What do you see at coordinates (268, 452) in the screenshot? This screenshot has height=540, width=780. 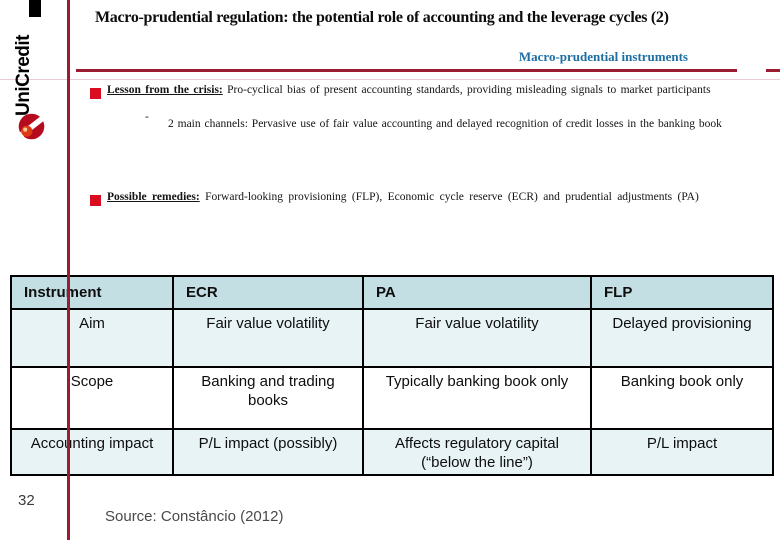 I see `cell-accounting-ecr: P/L impact (possibly)` at bounding box center [268, 452].